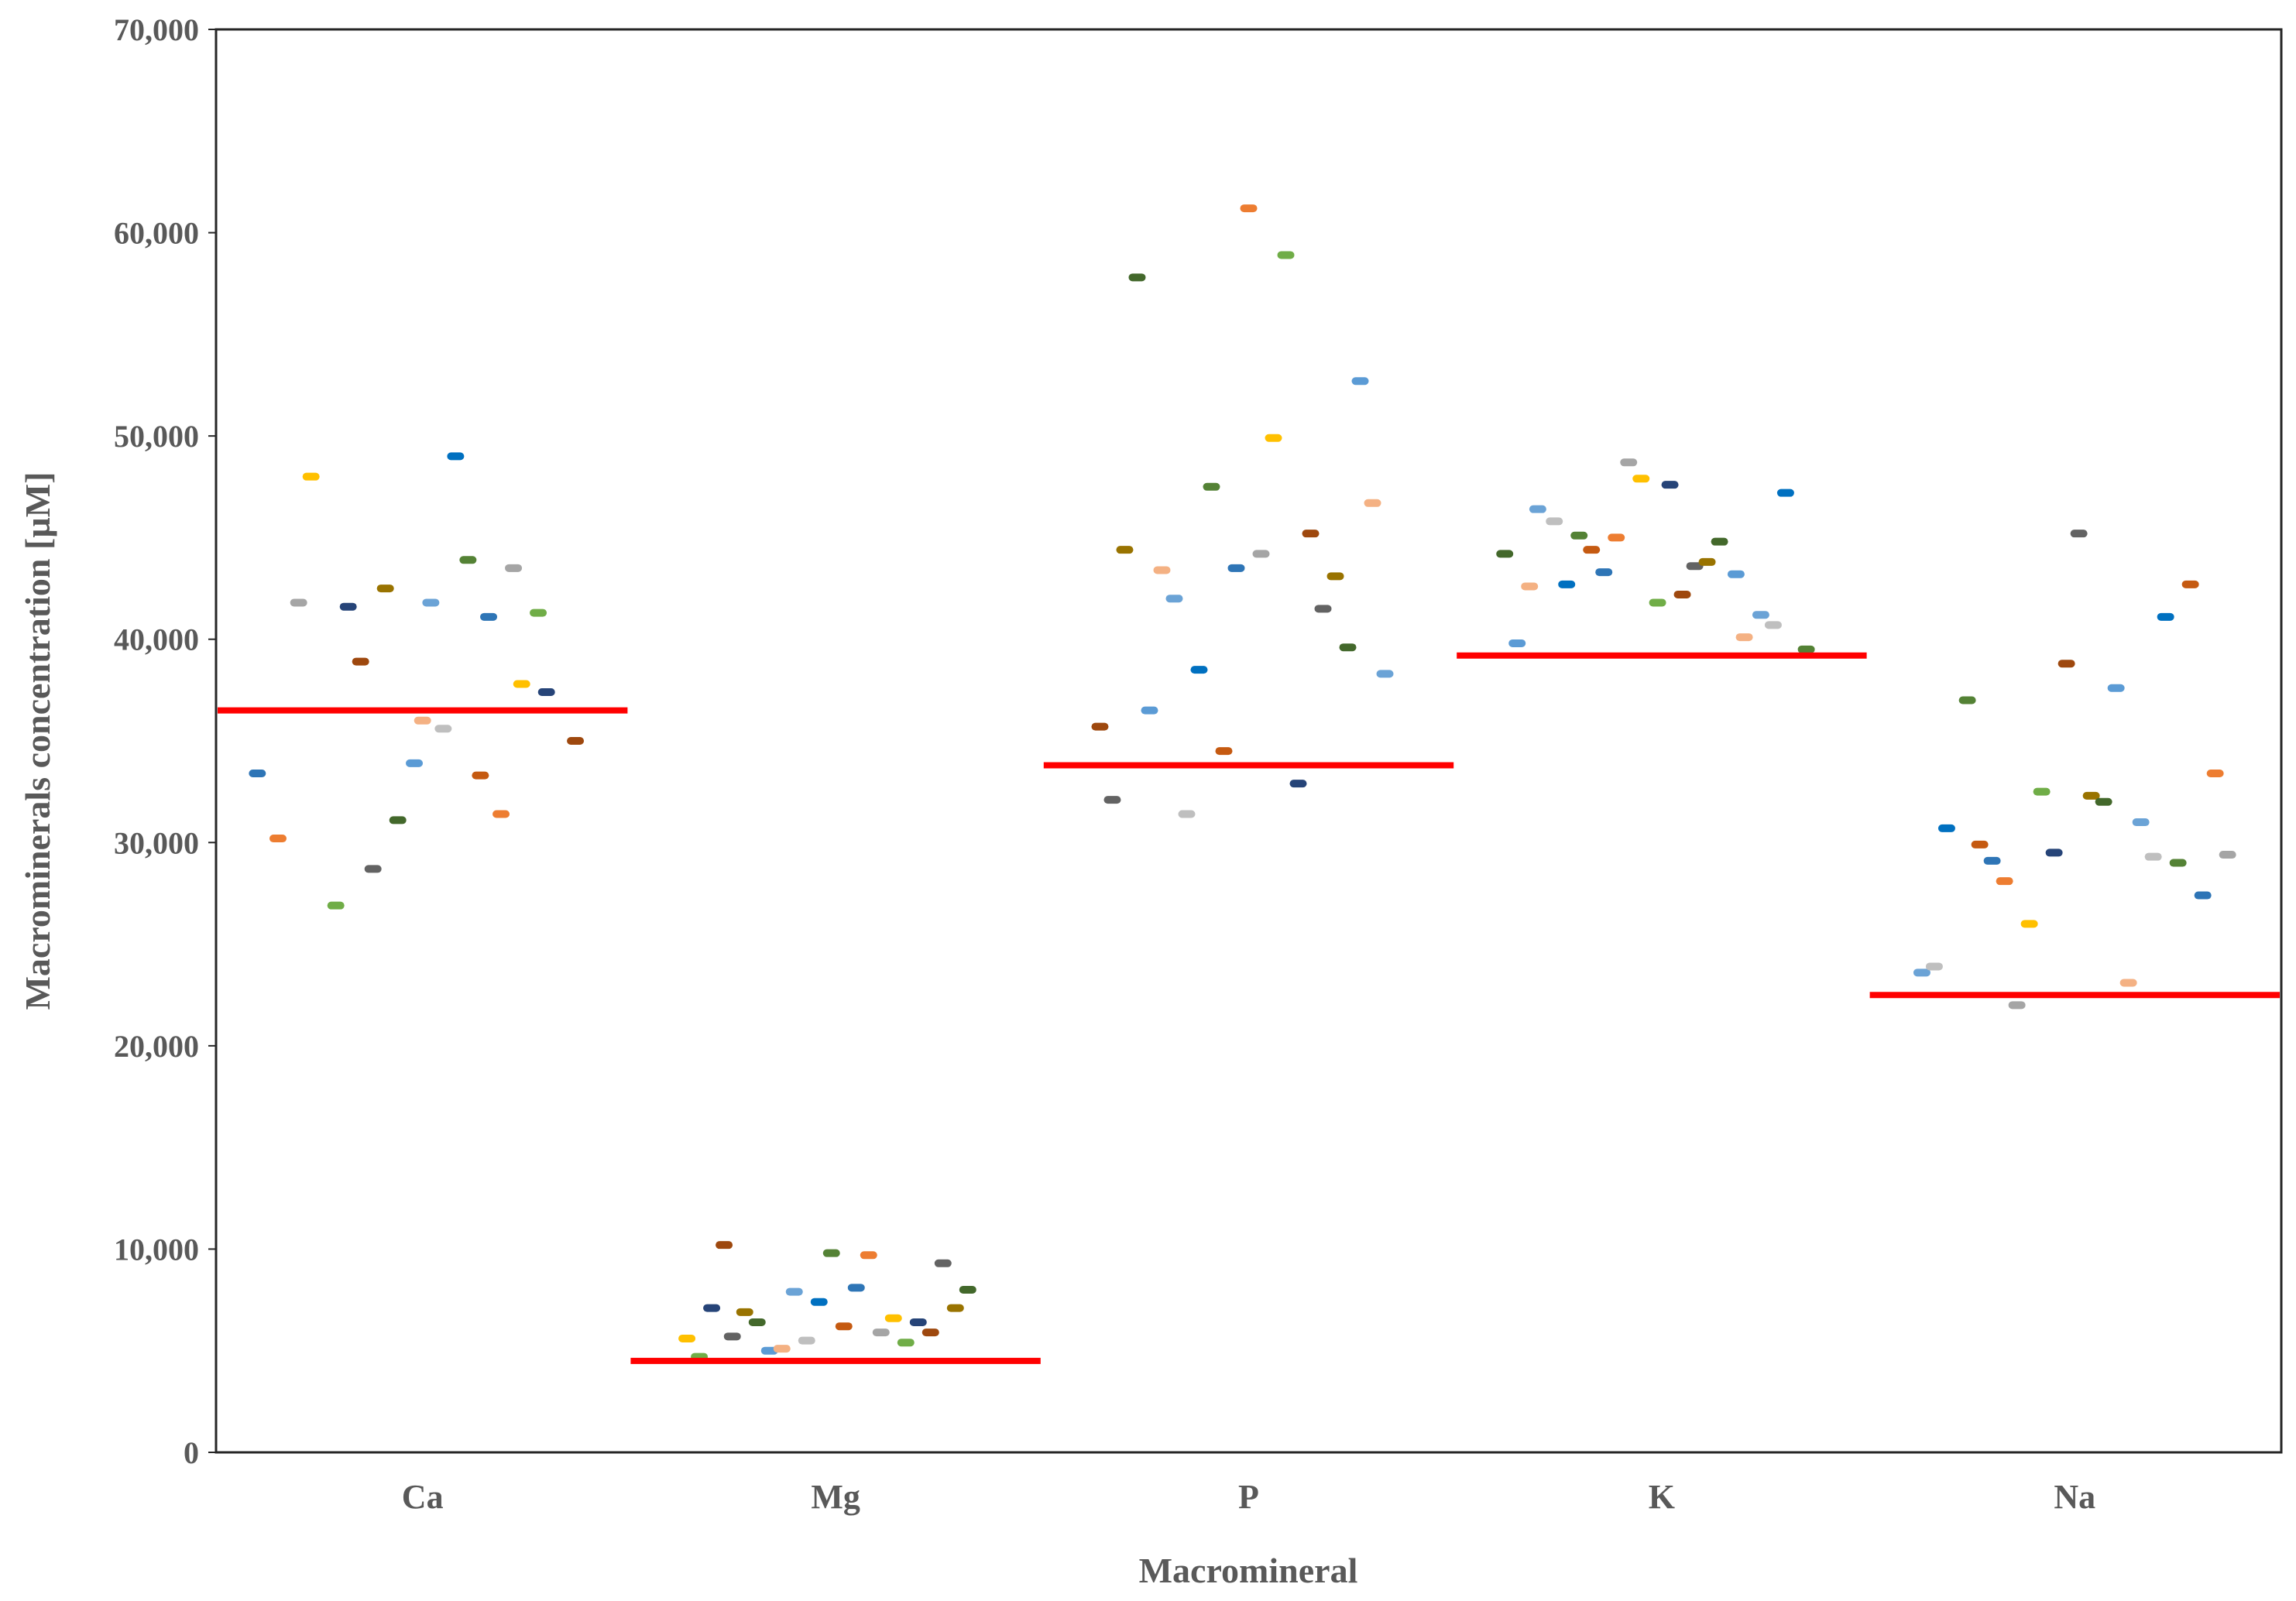 The width and height of the screenshot is (2296, 1601). Describe the element at coordinates (156, 234) in the screenshot. I see `y-tick-label: 60,000` at that location.